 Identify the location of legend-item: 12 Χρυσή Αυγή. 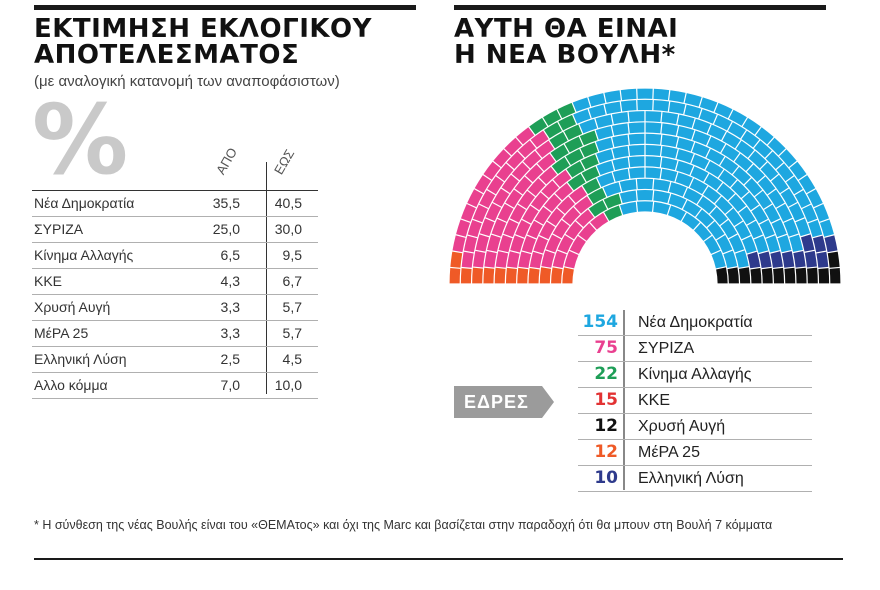
(695, 427).